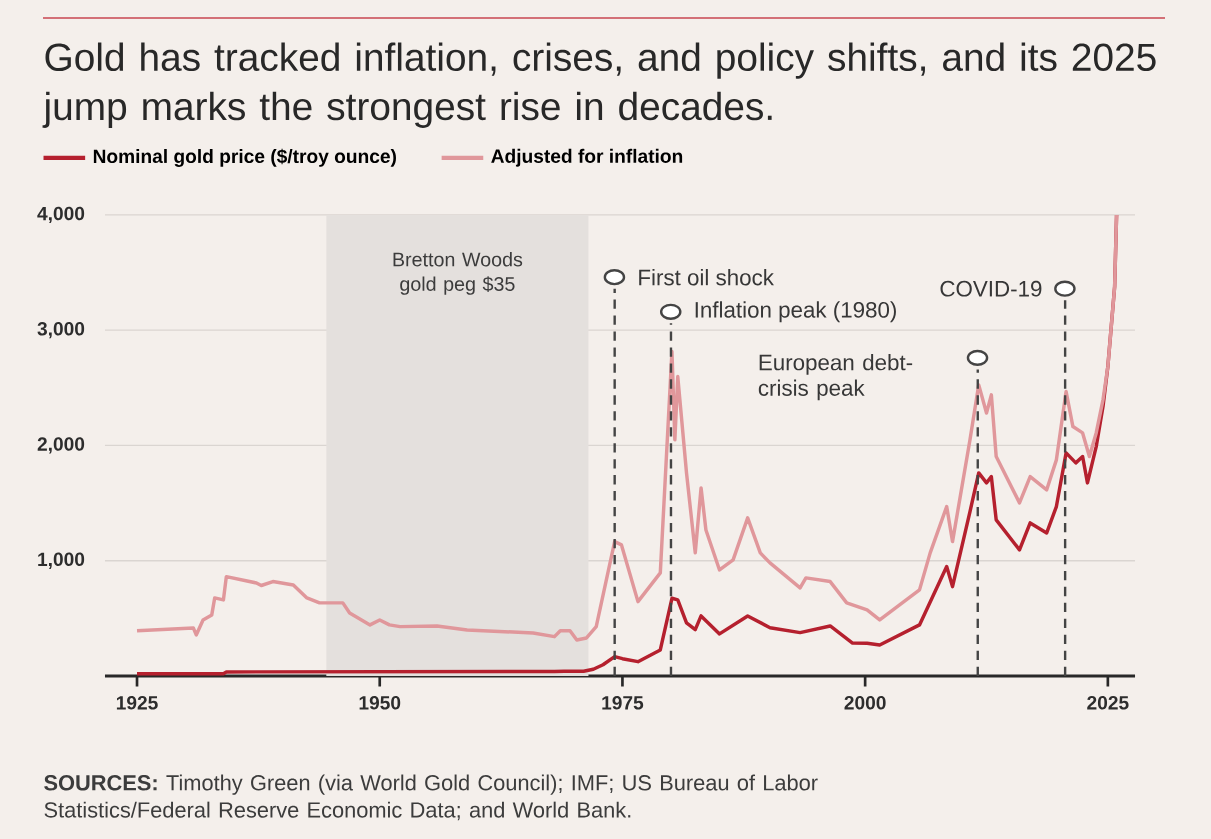 The image size is (1211, 839). Describe the element at coordinates (835, 377) in the screenshot. I see `ref-line-label: European debt-crisis peak` at that location.